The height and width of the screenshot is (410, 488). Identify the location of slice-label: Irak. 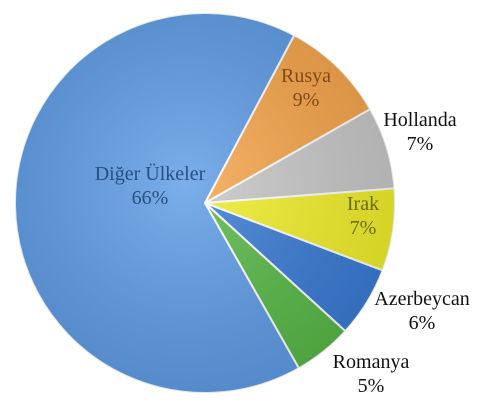
(363, 204).